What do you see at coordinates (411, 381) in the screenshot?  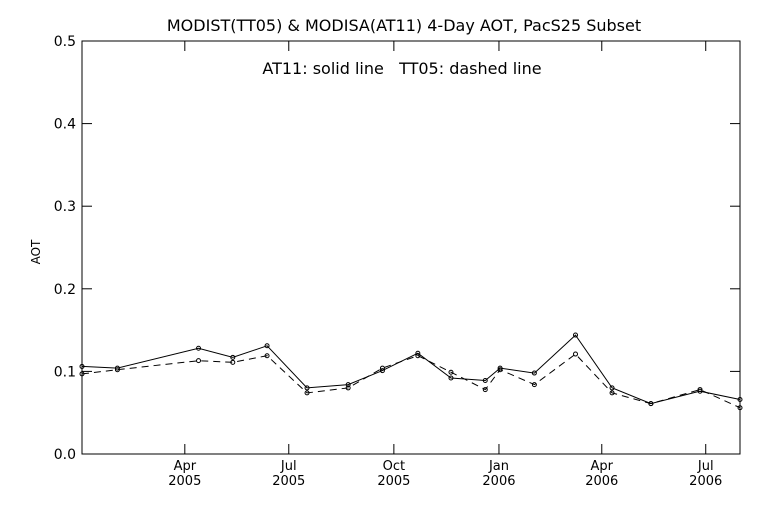 I see `series-line-tt05` at bounding box center [411, 381].